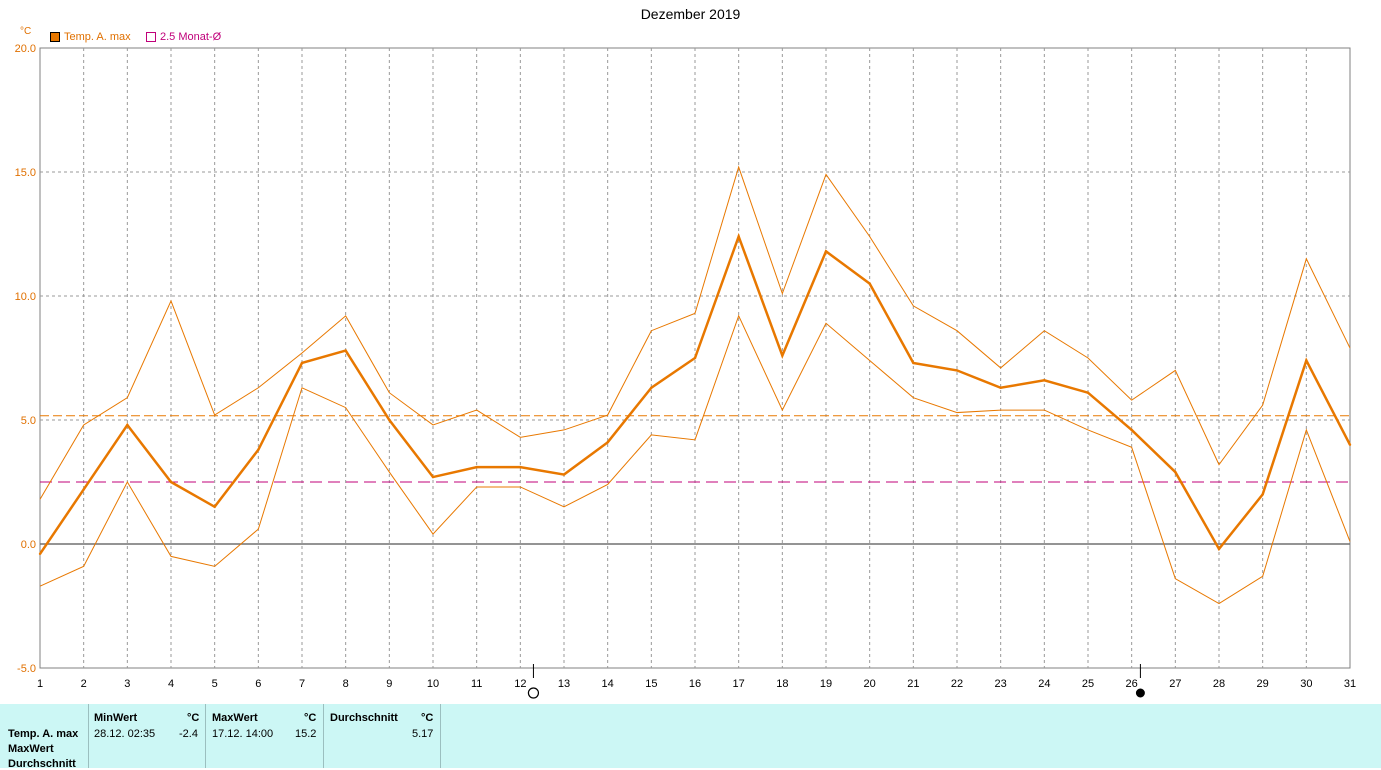 Image resolution: width=1381 pixels, height=770 pixels. What do you see at coordinates (84, 684) in the screenshot?
I see `x-tick-label: 2` at bounding box center [84, 684].